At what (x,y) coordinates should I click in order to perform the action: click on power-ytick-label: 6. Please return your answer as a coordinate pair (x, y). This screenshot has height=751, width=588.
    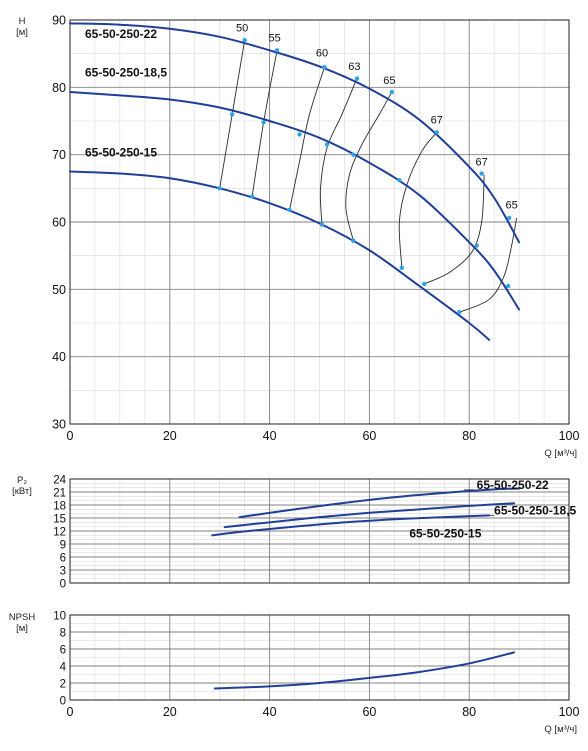
    Looking at the image, I should click on (63, 559).